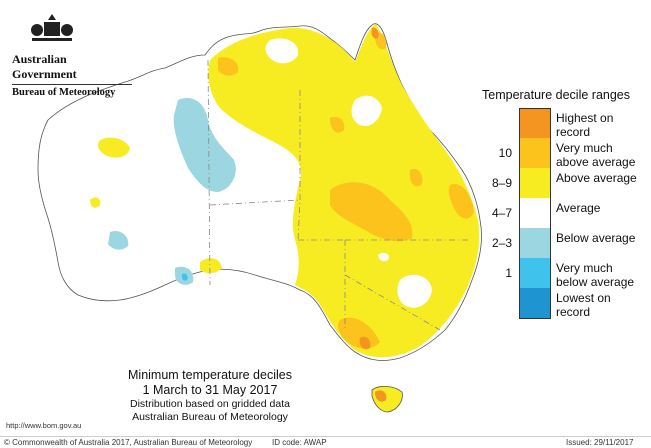 This screenshot has width=651, height=448. I want to click on caption-title: Minimum temperature deciles, so click(210, 375).